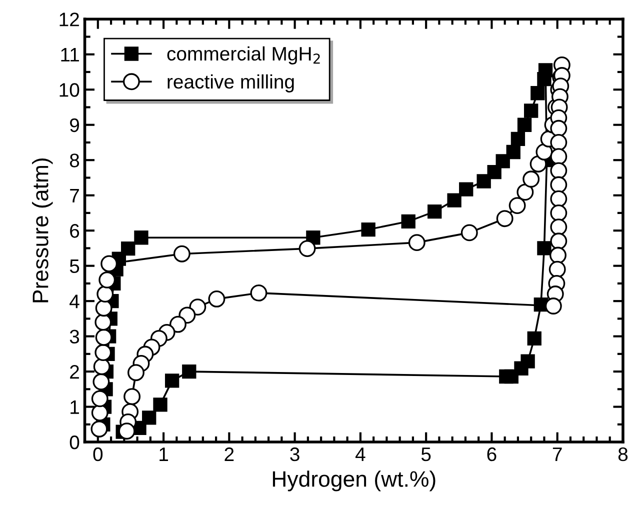 Image resolution: width=628 pixels, height=517 pixels. I want to click on x-tick-label: 4, so click(360, 454).